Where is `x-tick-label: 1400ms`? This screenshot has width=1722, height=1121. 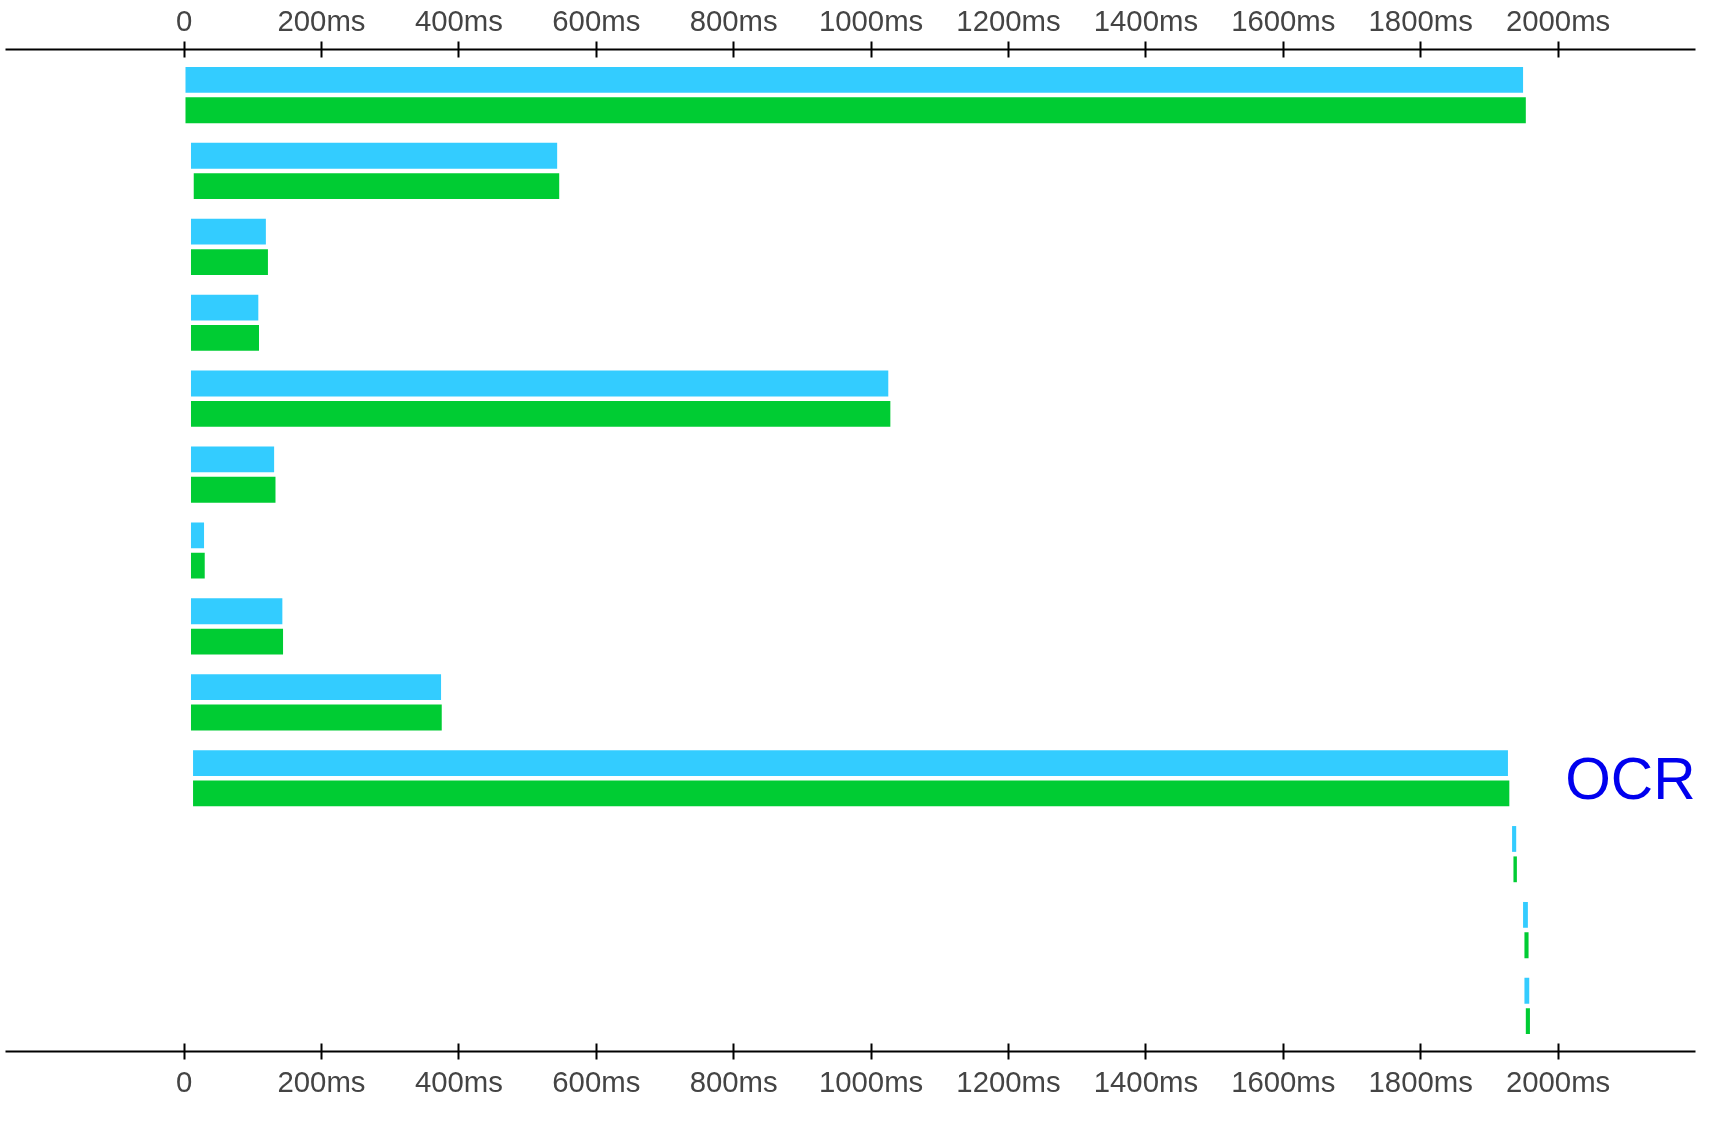
x-tick-label: 1400ms is located at coordinates (1146, 1081).